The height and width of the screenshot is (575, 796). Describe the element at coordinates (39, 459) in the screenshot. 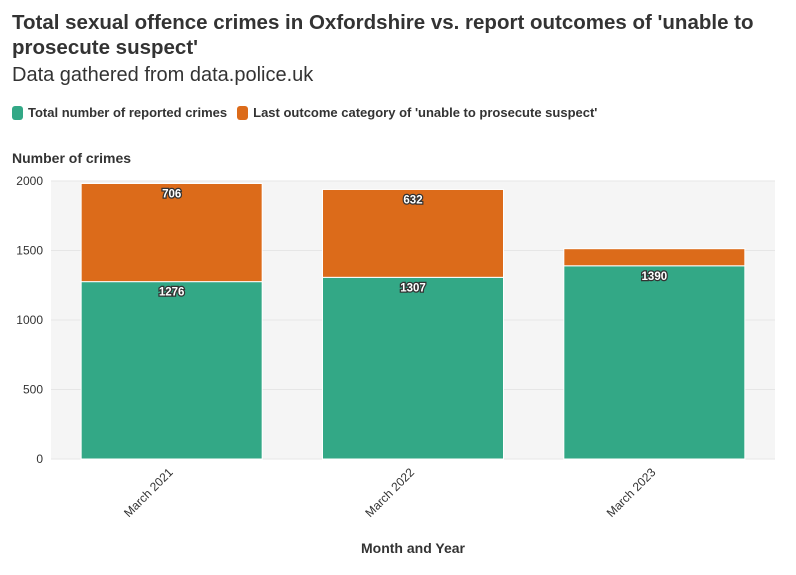

I see `y-tick-label: 0` at that location.